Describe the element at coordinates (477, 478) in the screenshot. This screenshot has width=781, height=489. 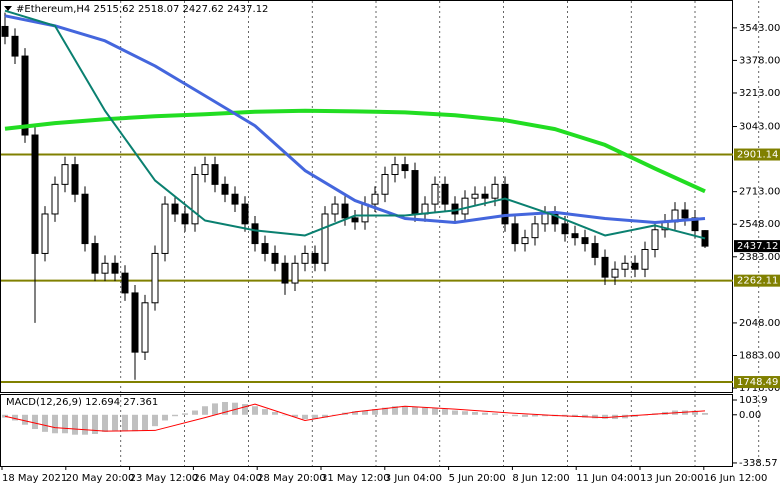
I see `x-tick-label: 5 Jun 20:00` at that location.